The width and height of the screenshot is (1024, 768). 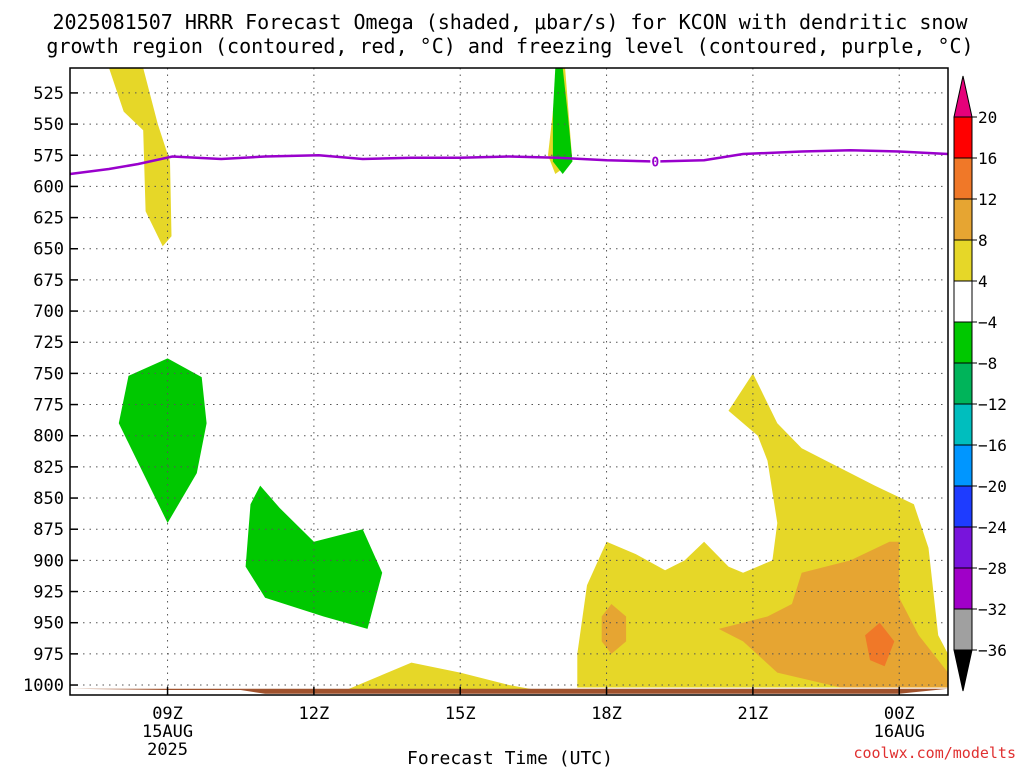 What do you see at coordinates (48, 187) in the screenshot?
I see `y-tick-label-600: 600` at bounding box center [48, 187].